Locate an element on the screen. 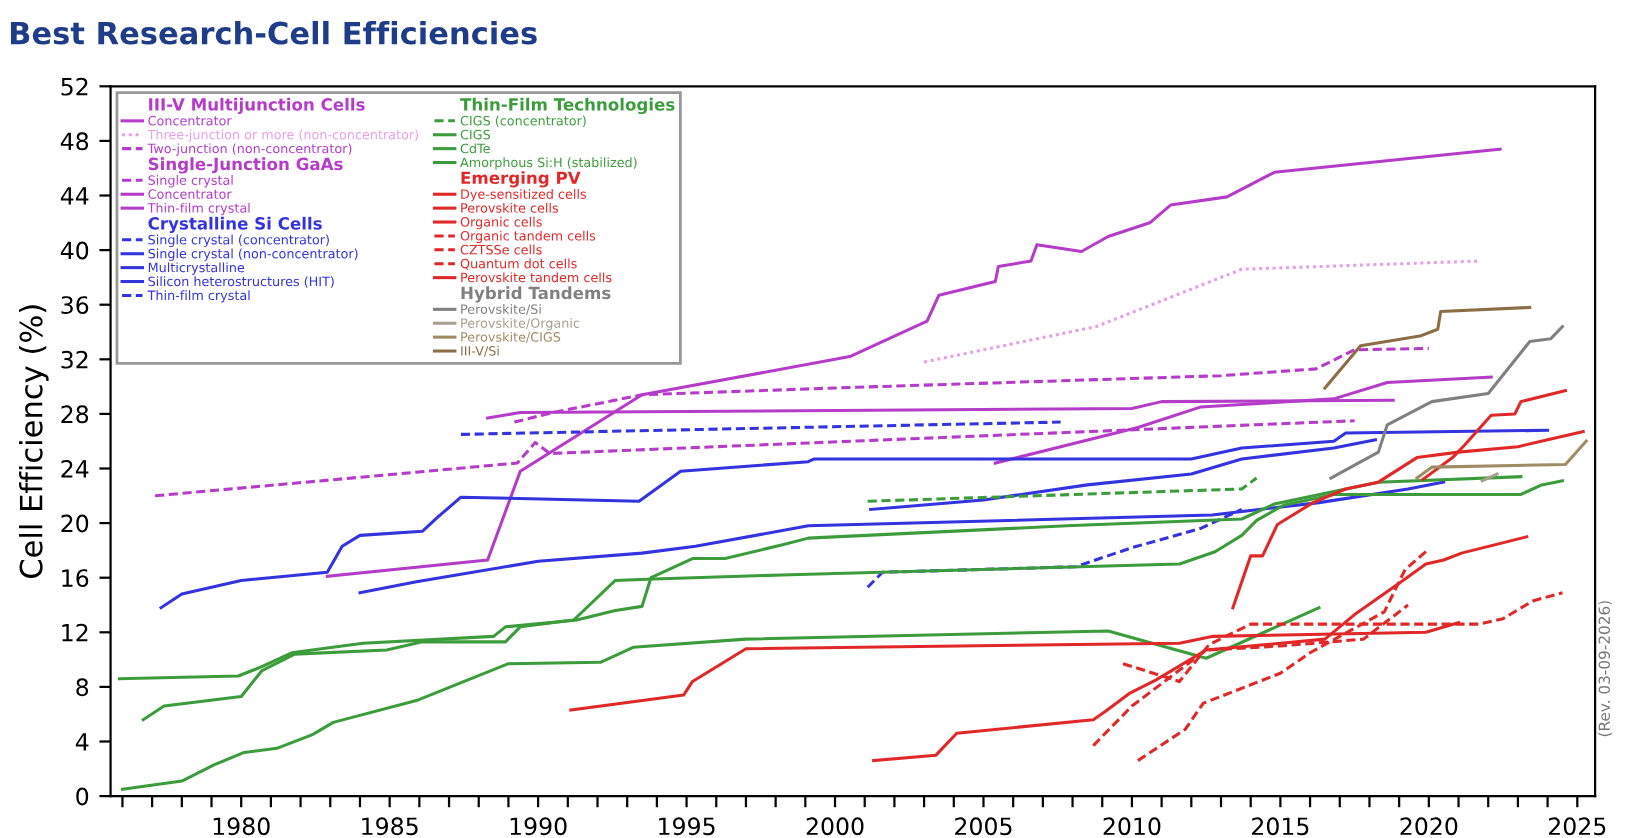 The height and width of the screenshot is (838, 1626). y-axis-title: Cell Efficiency (%) is located at coordinates (34, 442).